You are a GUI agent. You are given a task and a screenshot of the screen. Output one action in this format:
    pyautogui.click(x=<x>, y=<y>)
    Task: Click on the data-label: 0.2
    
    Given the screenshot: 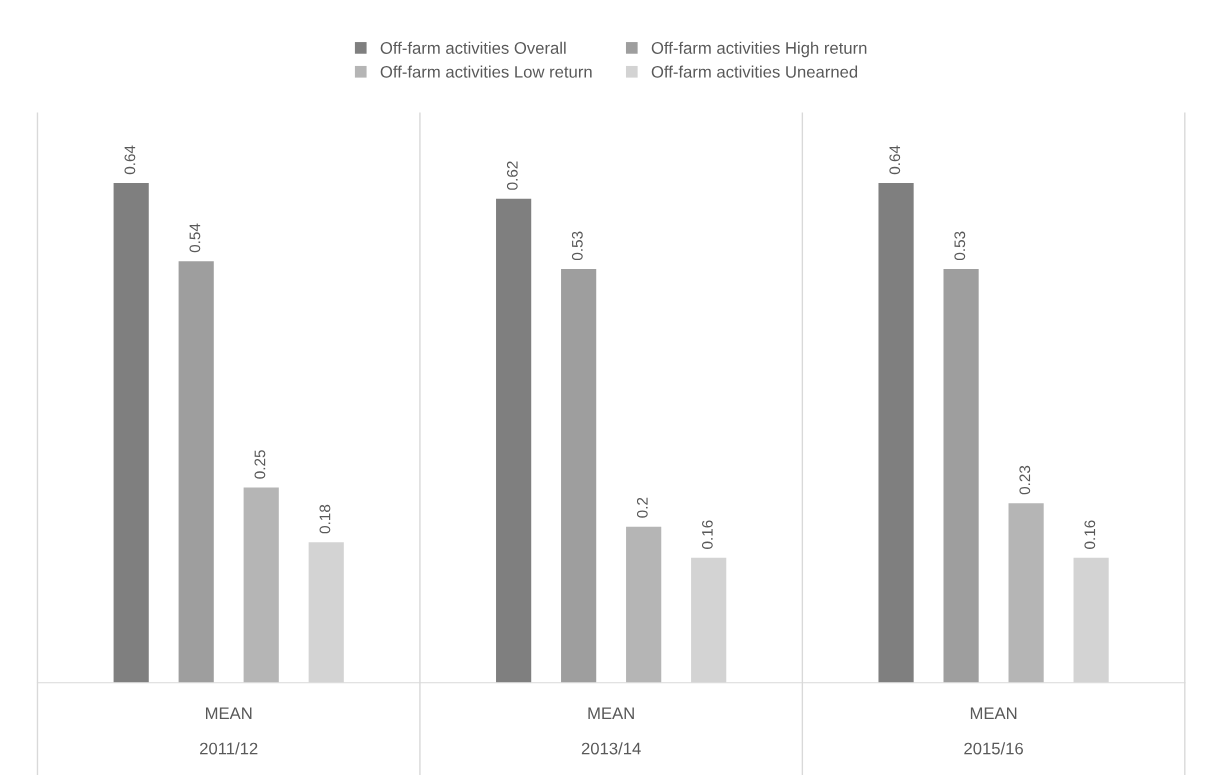 What is the action you would take?
    pyautogui.click(x=642, y=507)
    